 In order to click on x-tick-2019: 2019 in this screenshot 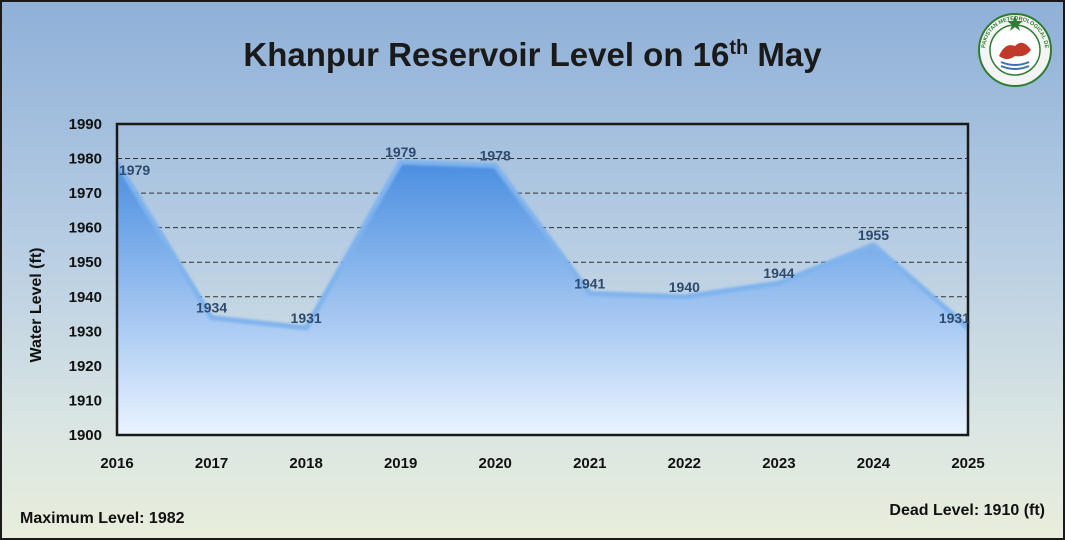, I will do `click(400, 463)`.